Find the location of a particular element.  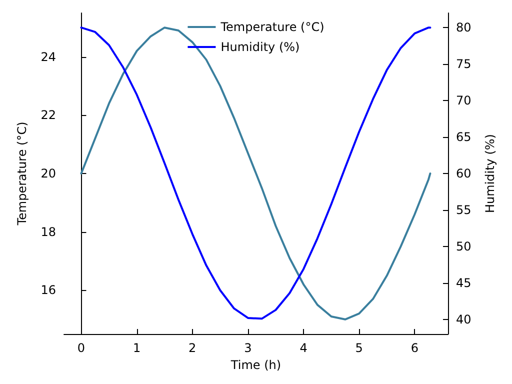

y-tick-label: 18 is located at coordinates (48, 231).